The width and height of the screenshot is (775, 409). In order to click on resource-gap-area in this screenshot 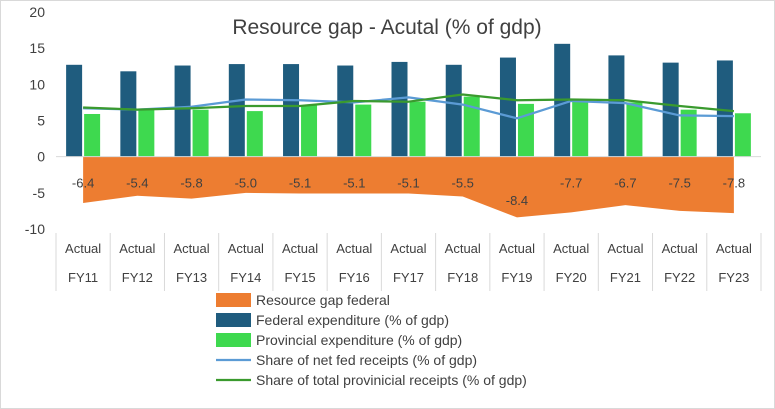, I will do `click(408, 187)`.